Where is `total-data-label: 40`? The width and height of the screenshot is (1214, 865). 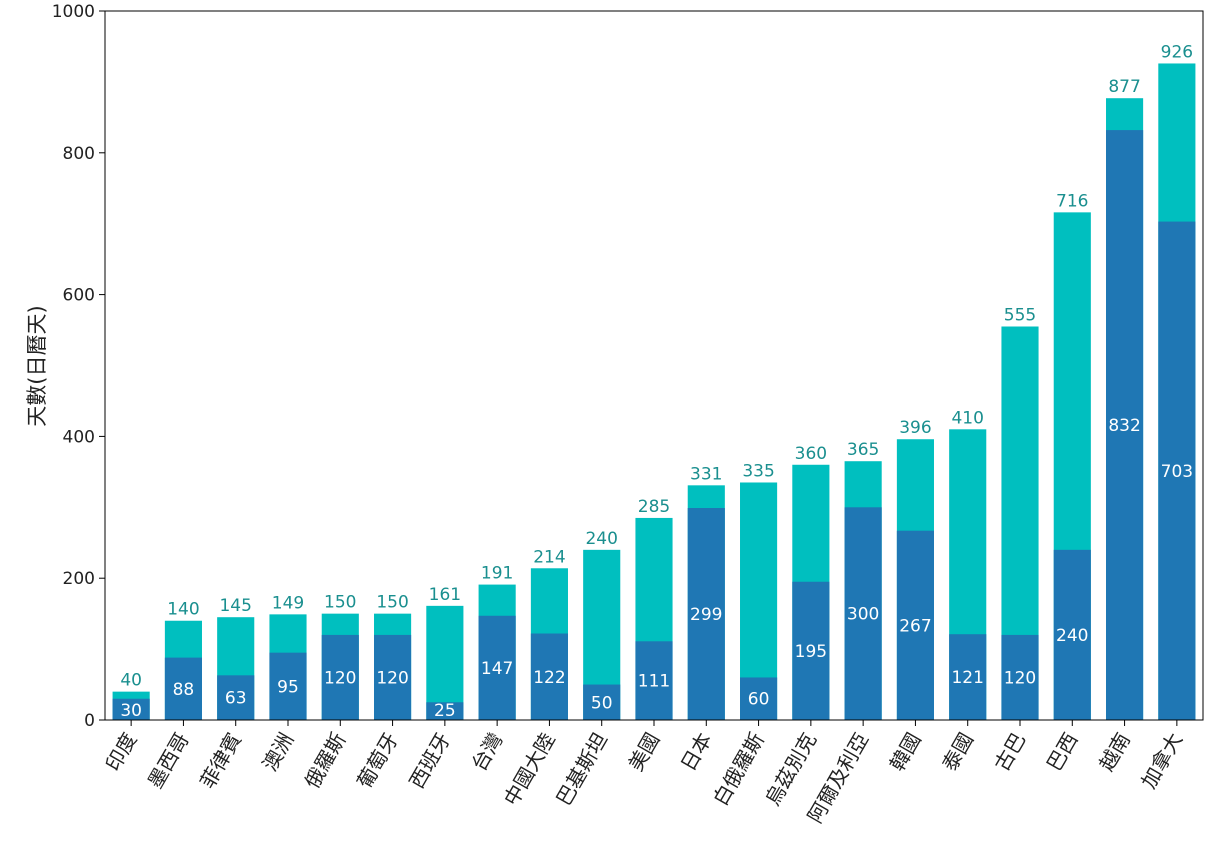
total-data-label: 40 is located at coordinates (131, 681).